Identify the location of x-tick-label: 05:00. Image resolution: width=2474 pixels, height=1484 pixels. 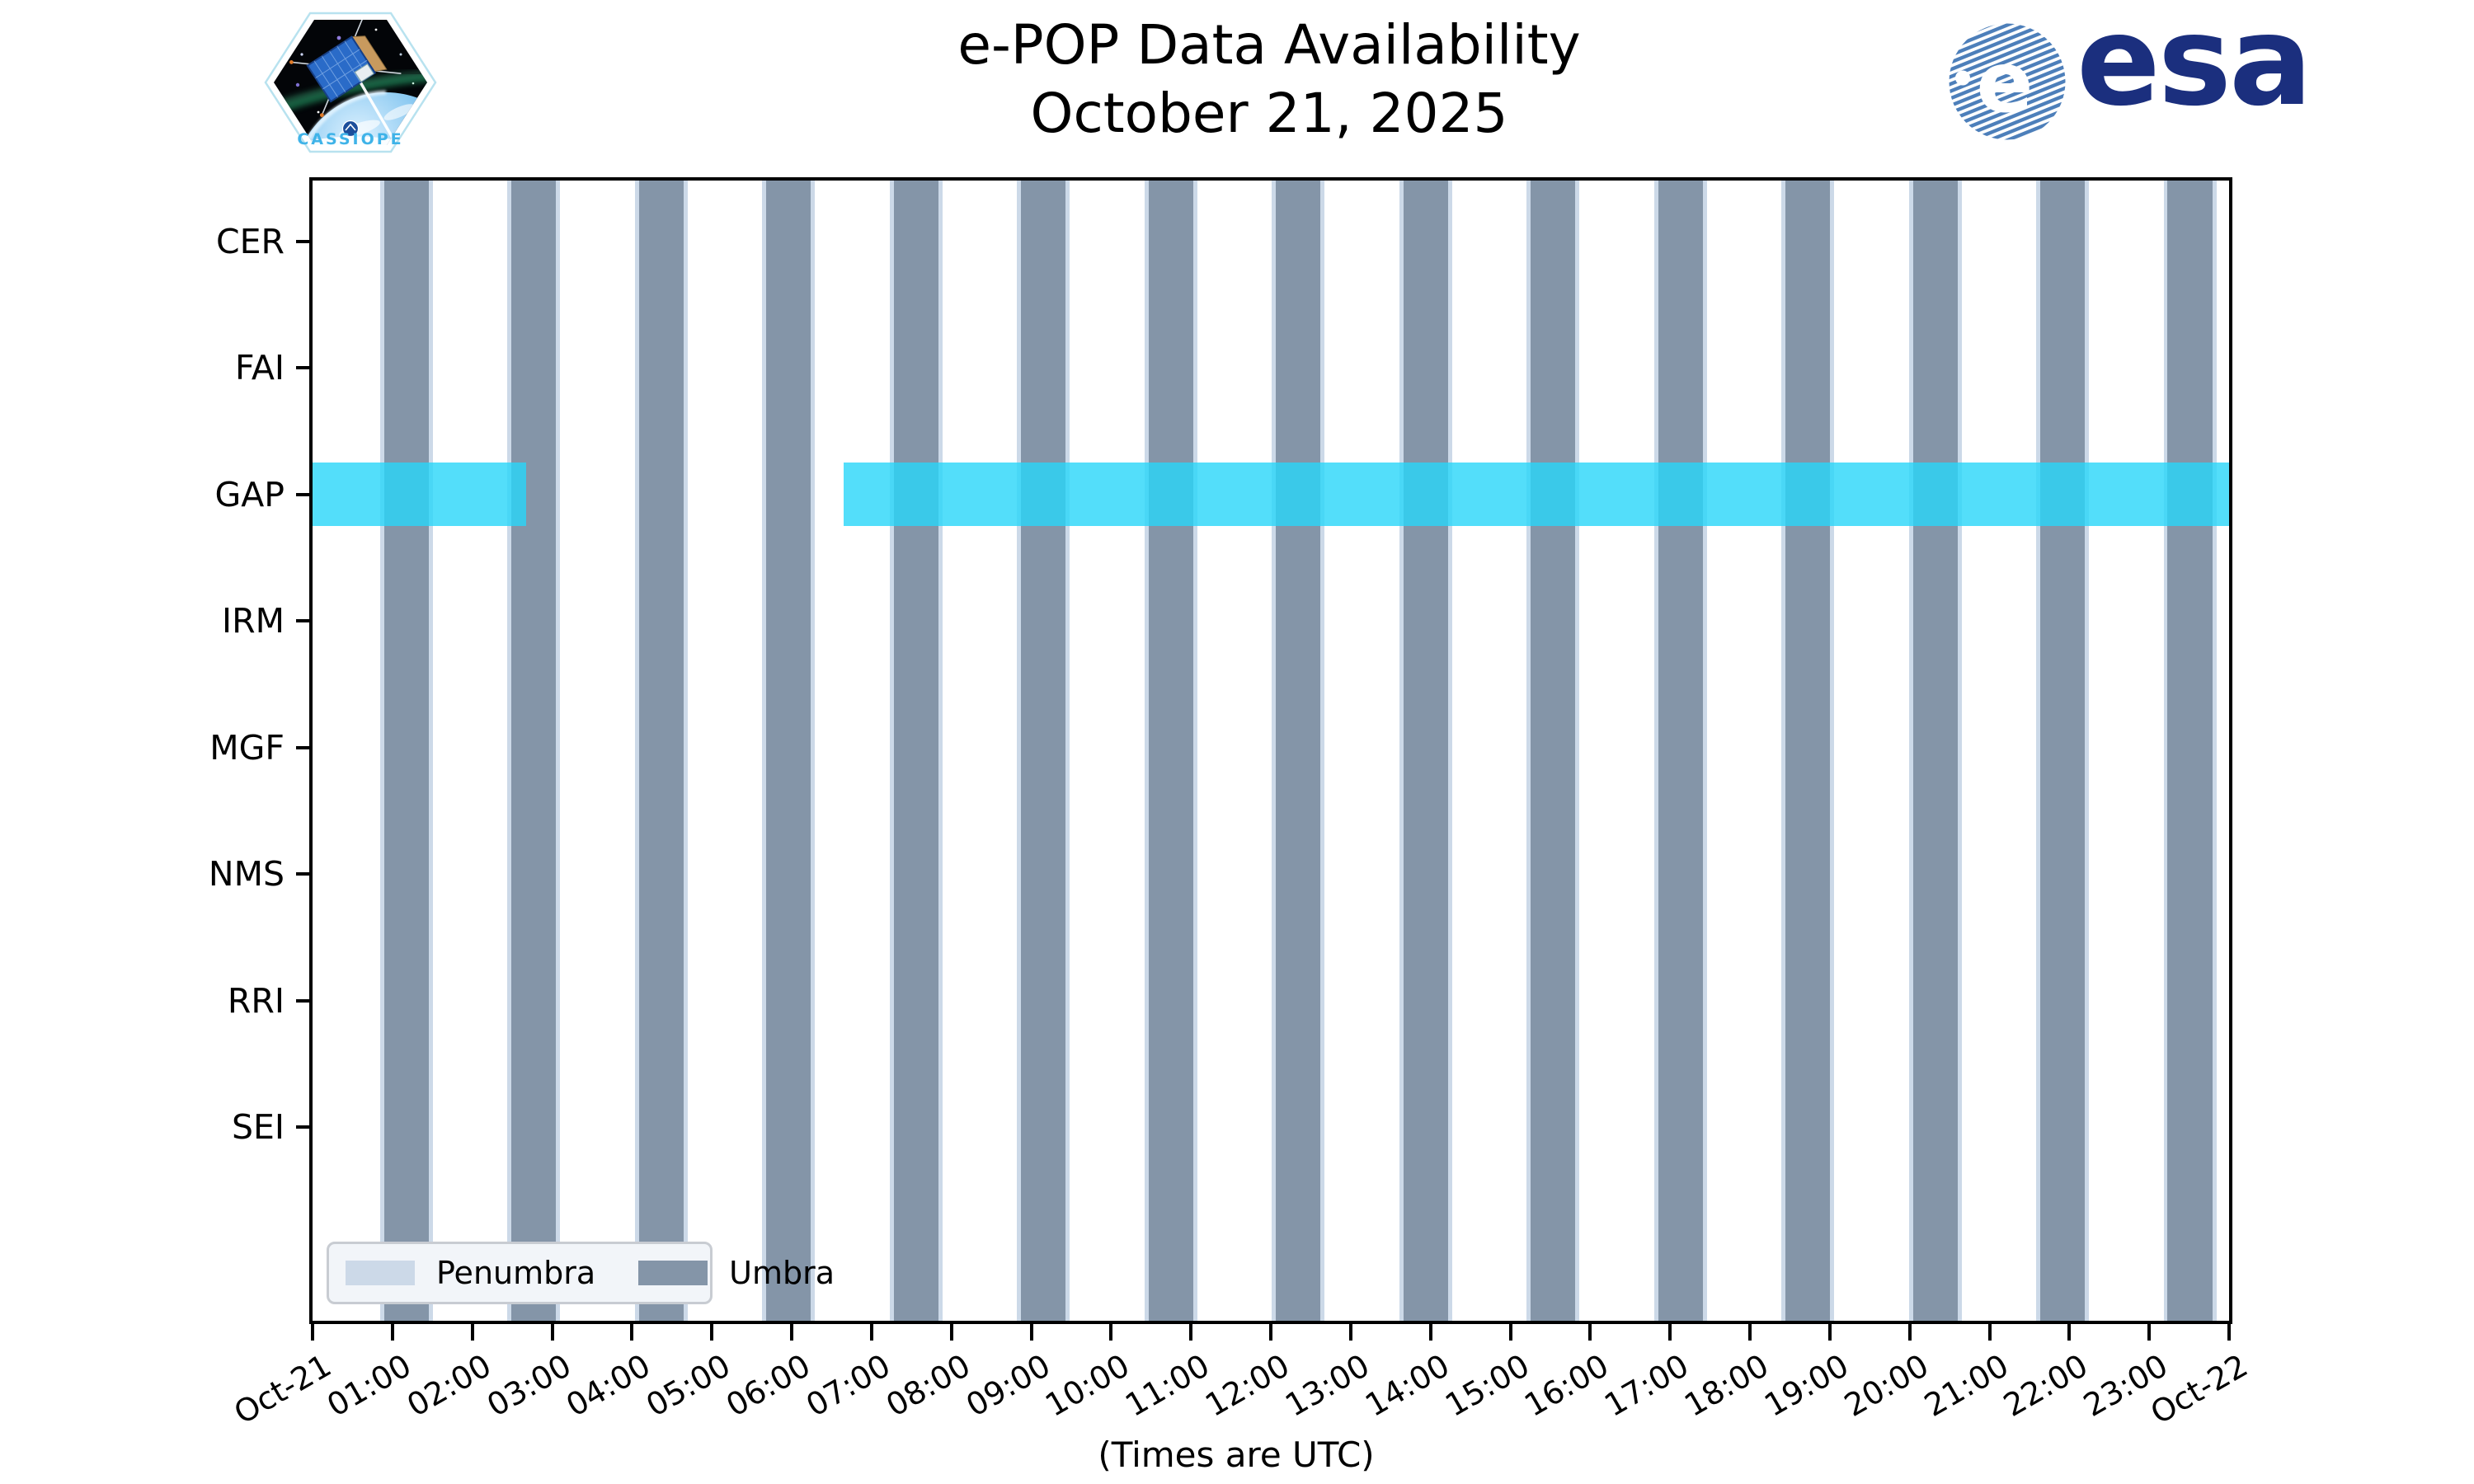
(688, 1385).